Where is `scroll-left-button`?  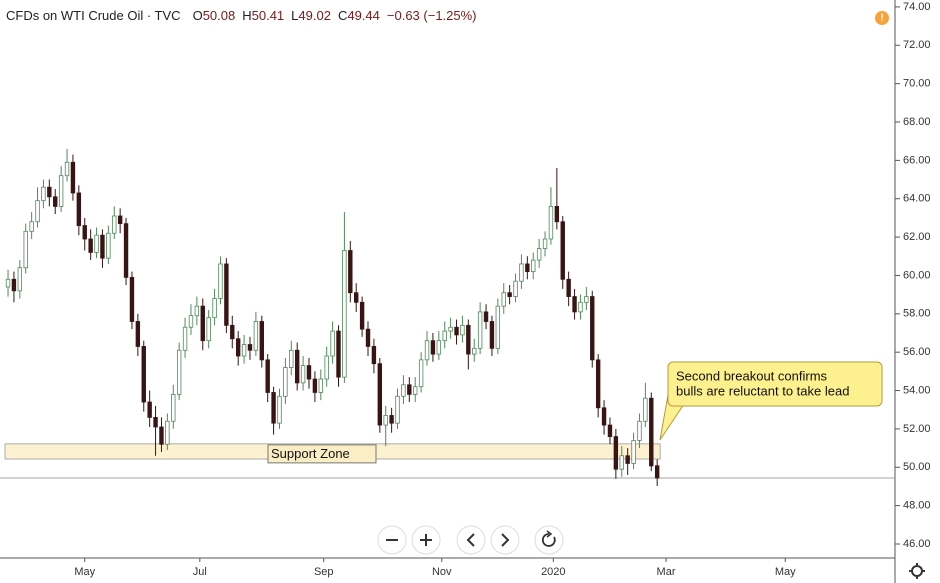 scroll-left-button is located at coordinates (471, 540).